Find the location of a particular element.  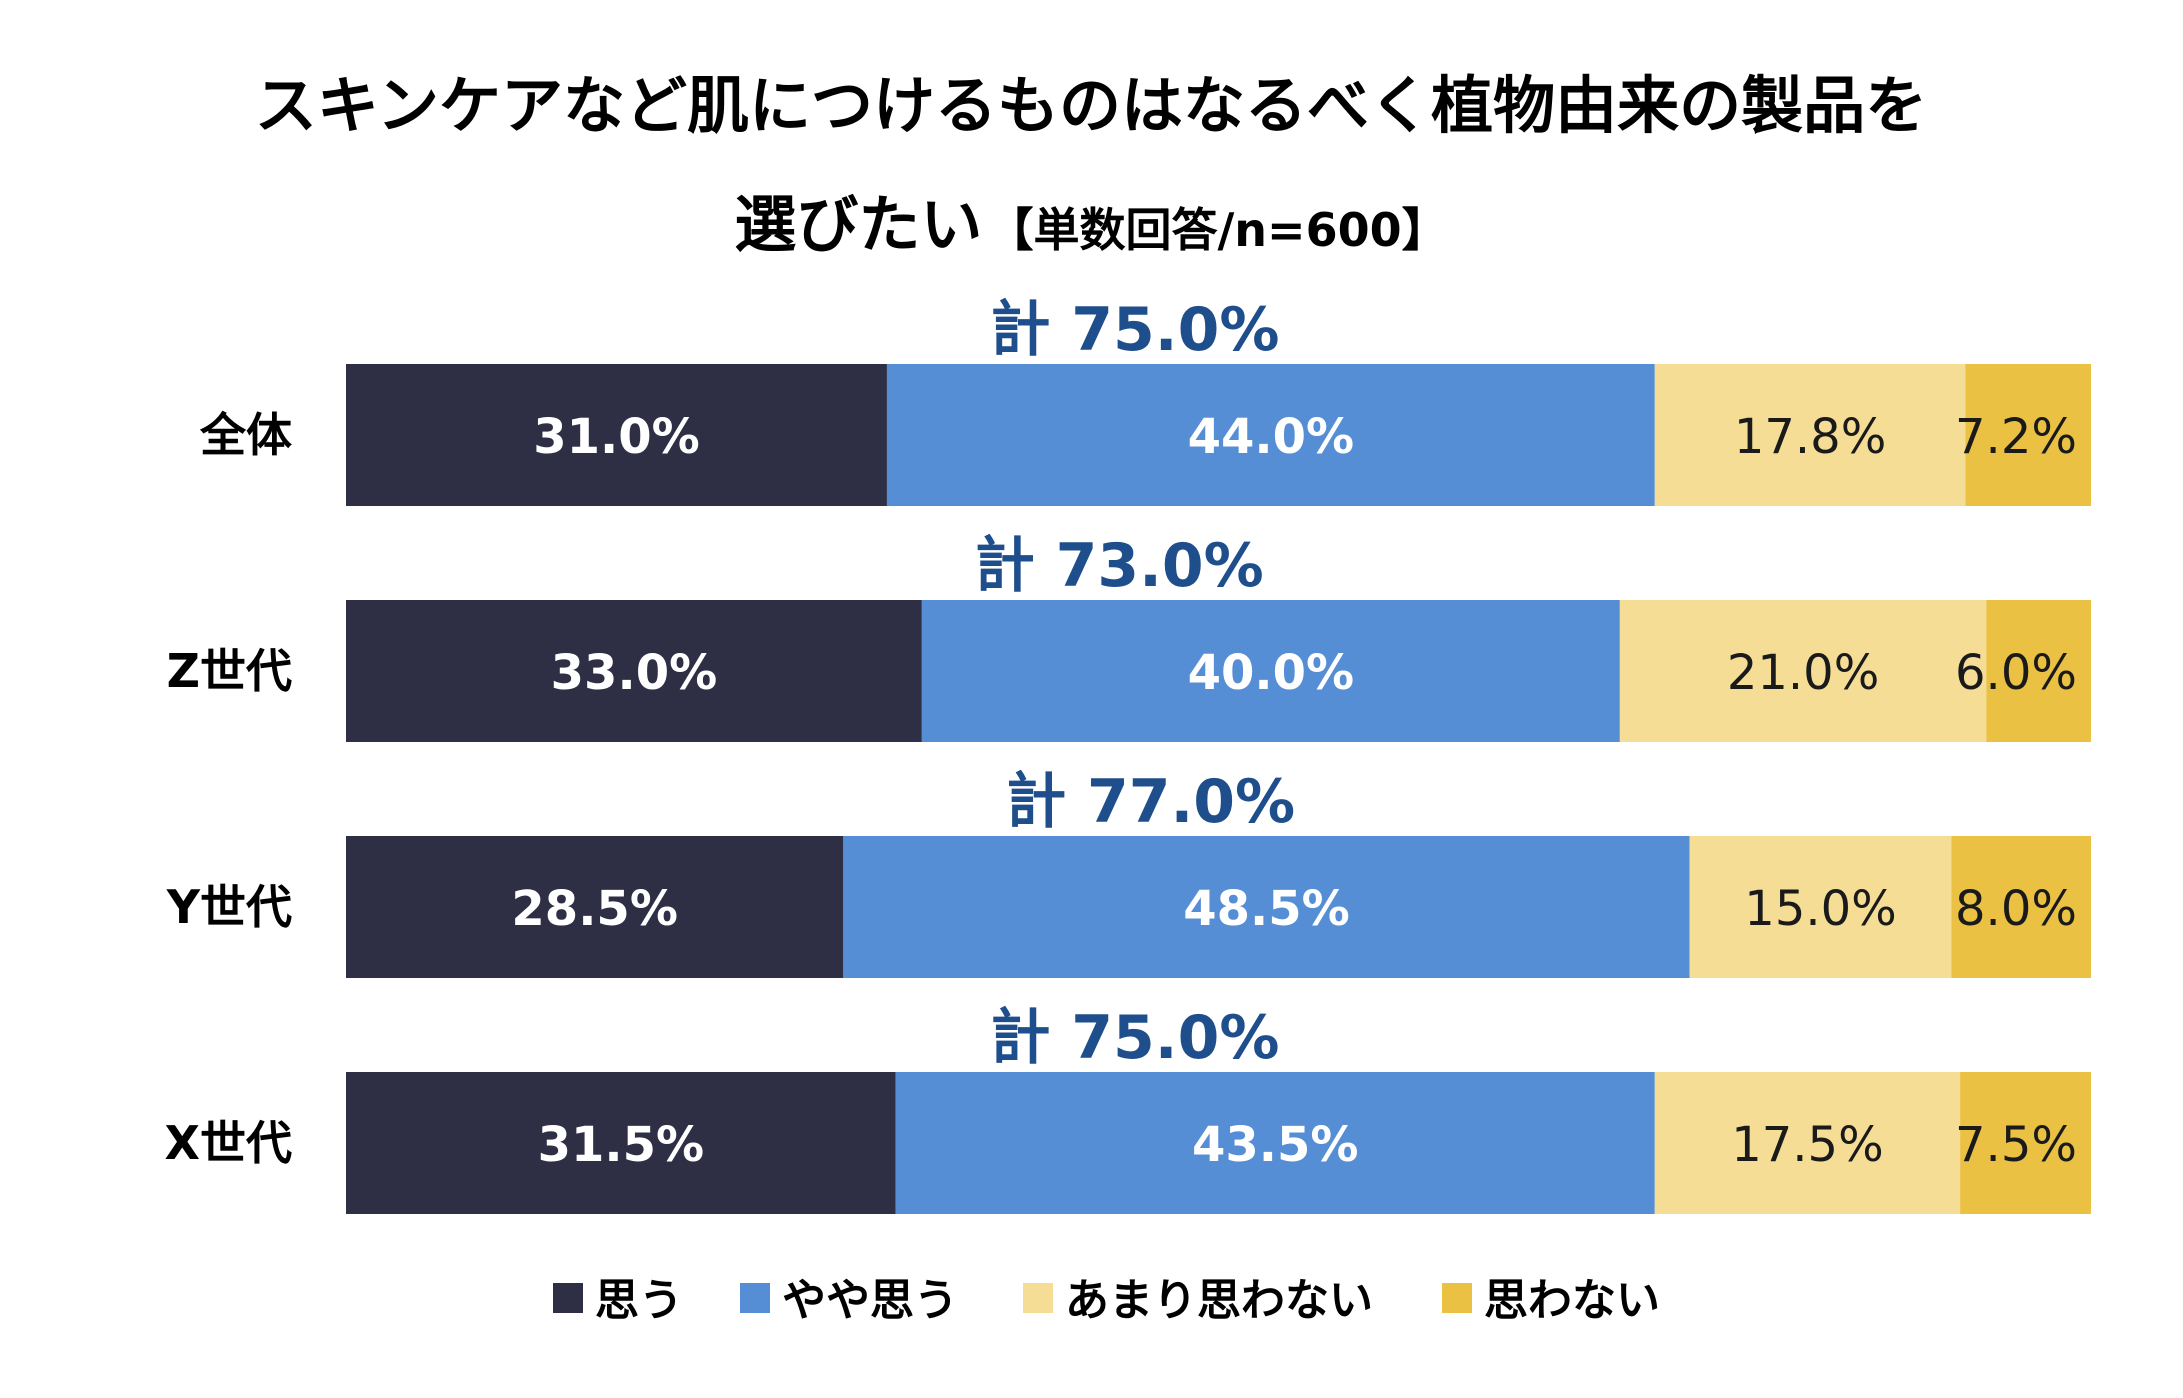

data-label: 33.0% is located at coordinates (634, 673).